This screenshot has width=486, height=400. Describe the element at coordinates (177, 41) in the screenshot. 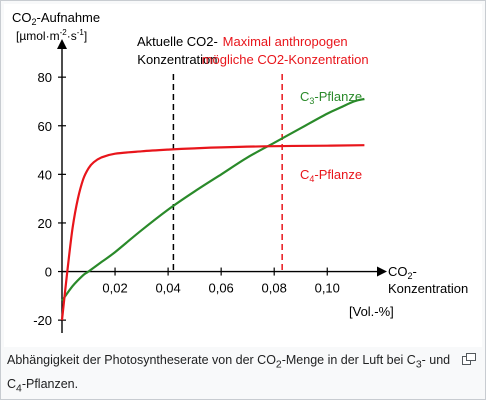

I see `annotation-current-co2-line1: Aktuelle CO2-` at that location.